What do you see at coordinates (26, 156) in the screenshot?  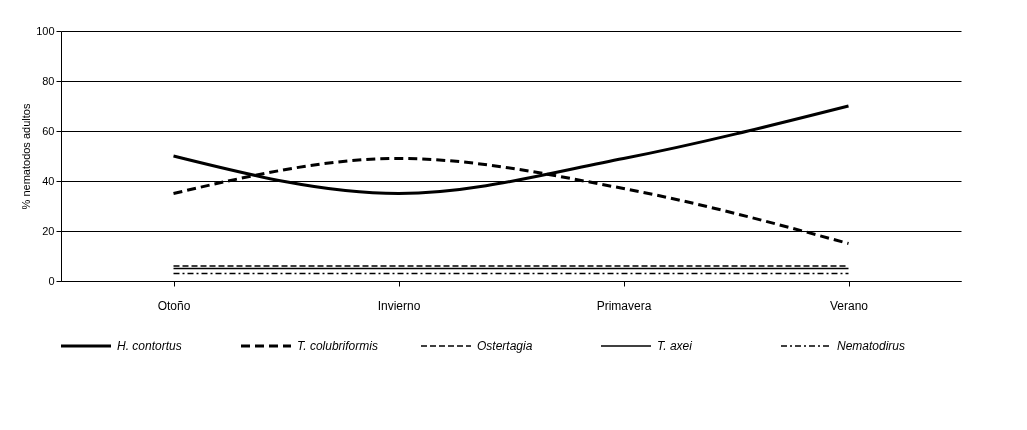 I see `y-axis-title: % nematodos adultos` at bounding box center [26, 156].